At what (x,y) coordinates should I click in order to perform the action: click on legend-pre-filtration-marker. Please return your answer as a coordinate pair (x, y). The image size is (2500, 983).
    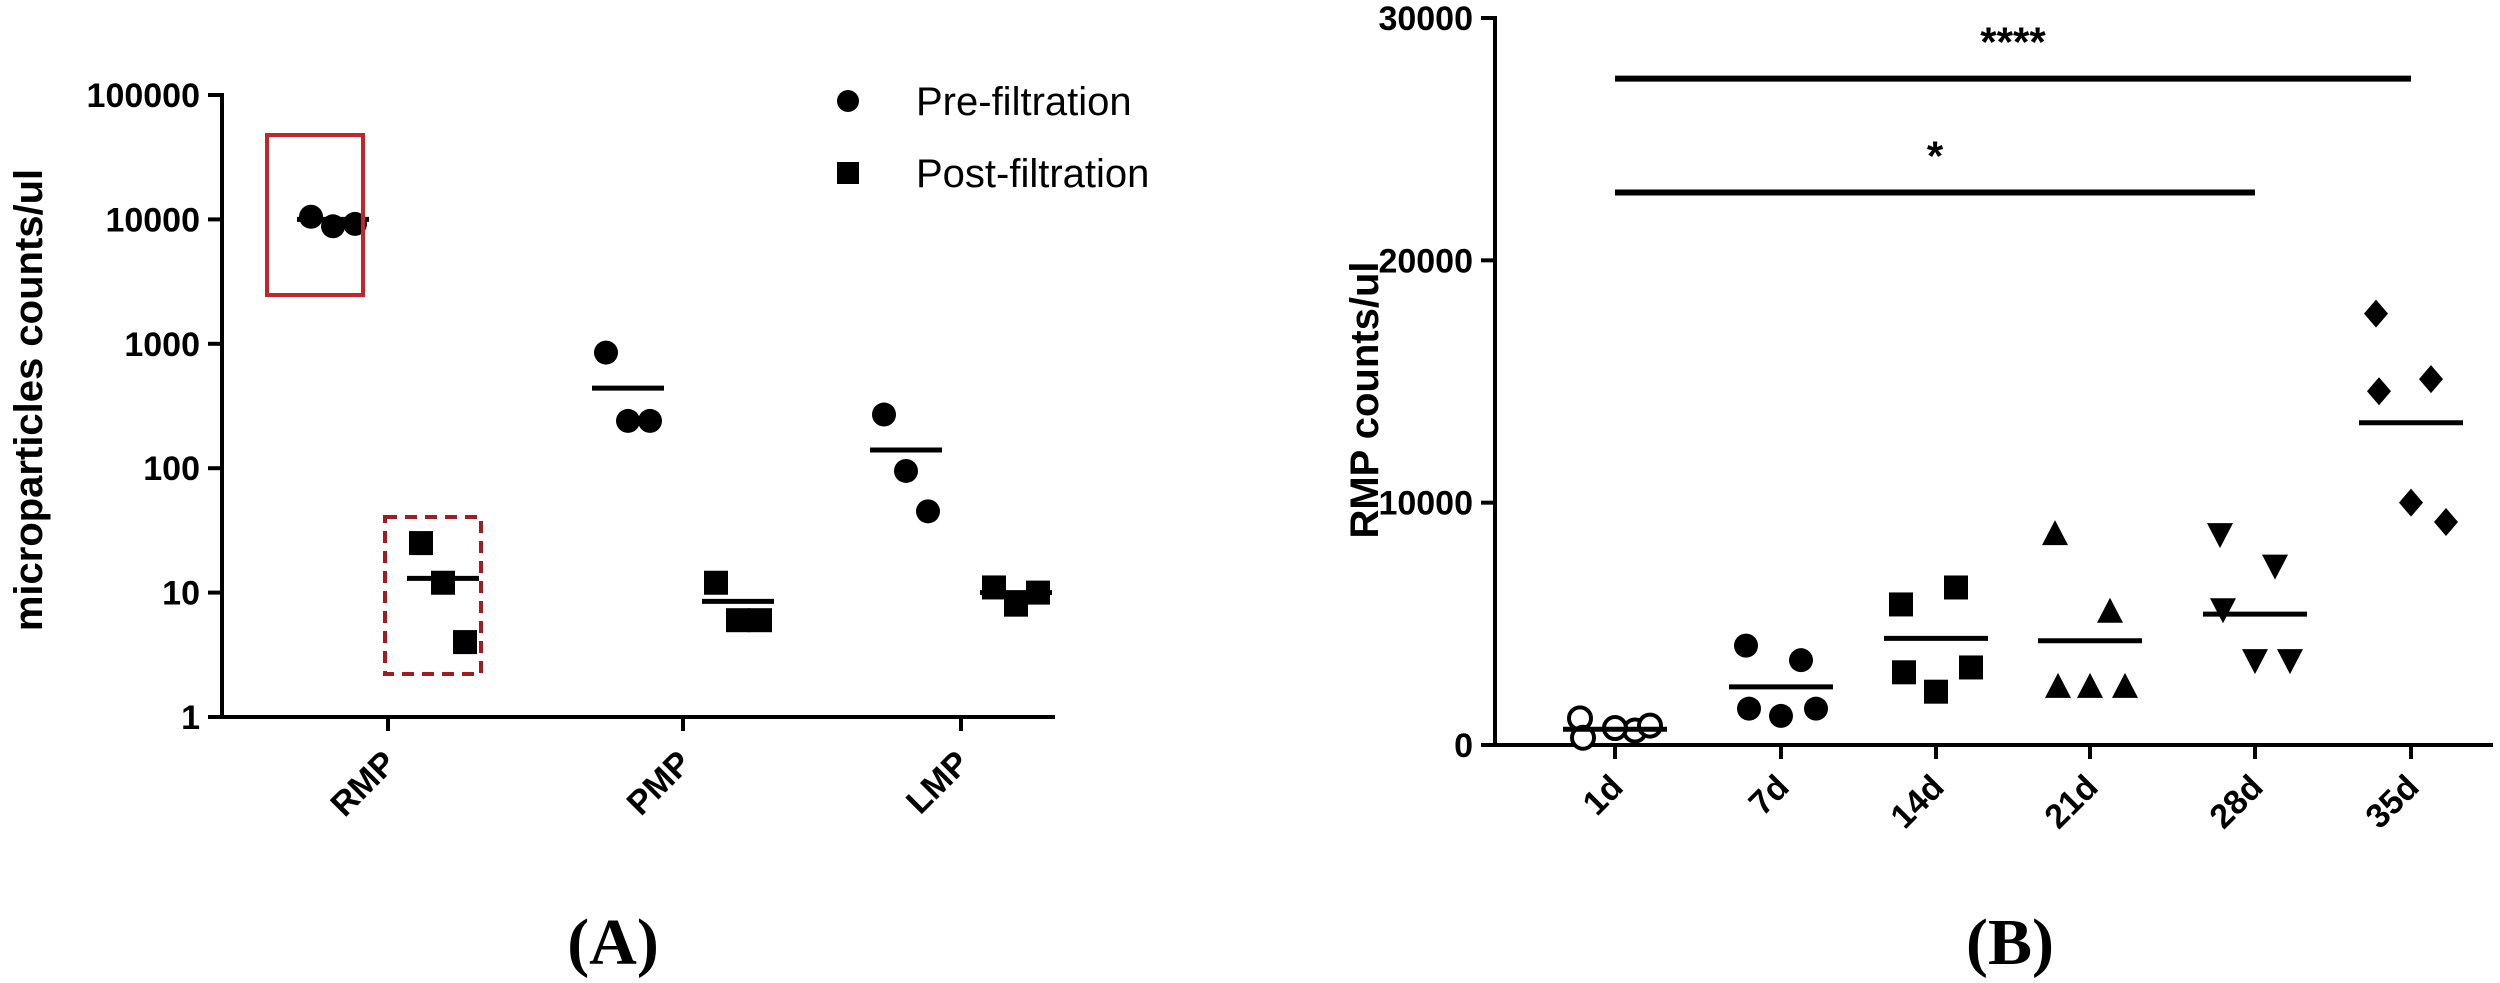
    Looking at the image, I should click on (848, 101).